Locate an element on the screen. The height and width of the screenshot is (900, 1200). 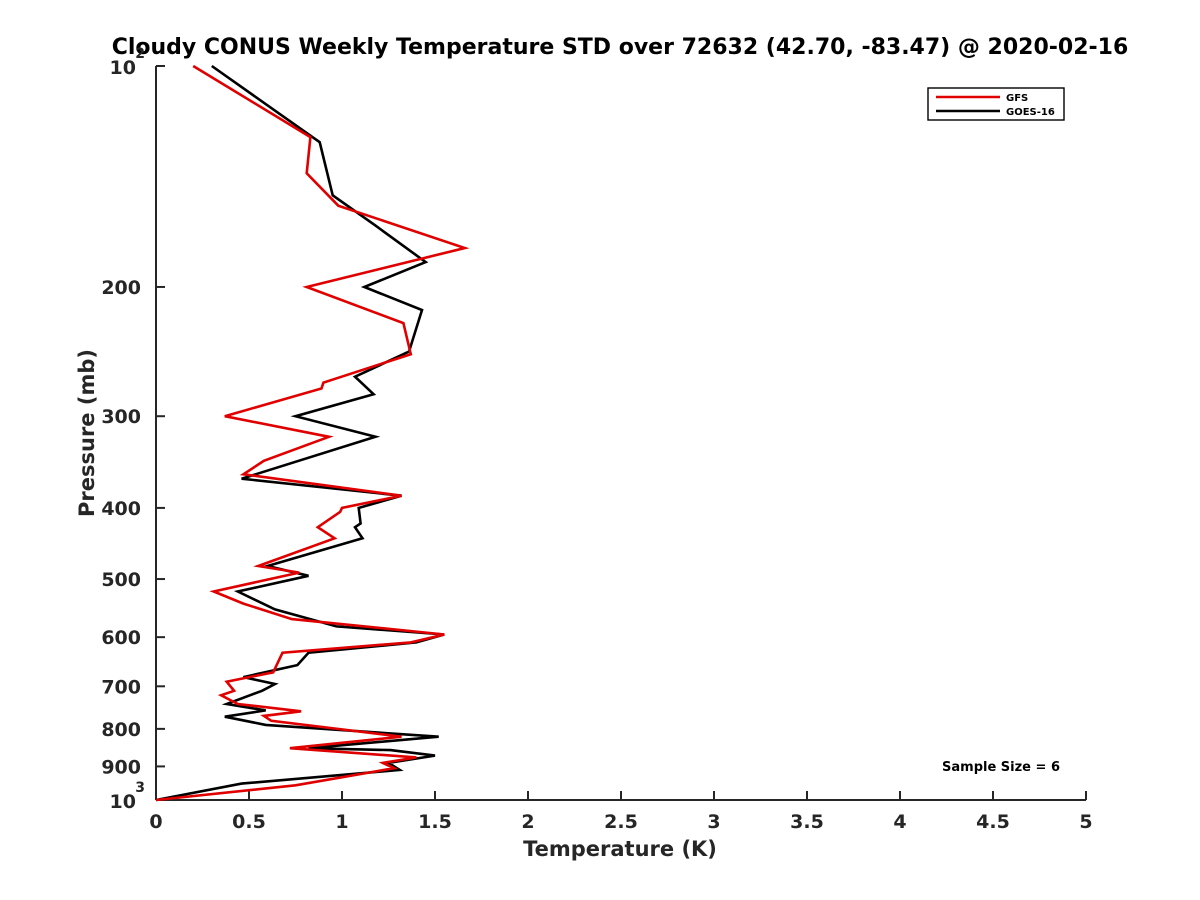
x-tick-label: 4 is located at coordinates (899, 822).